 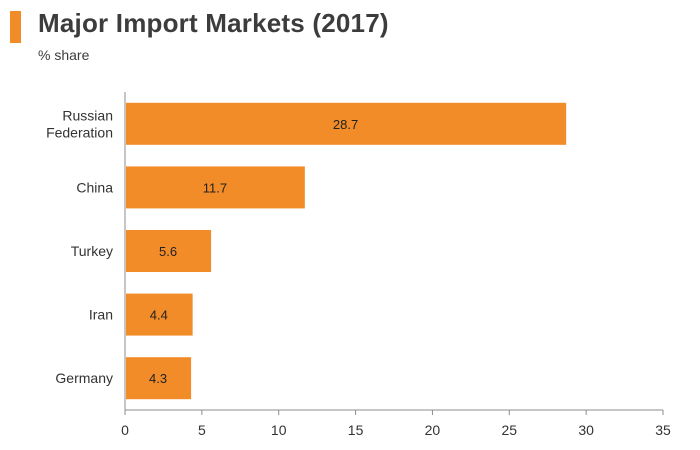 I want to click on category-label-4: Germany, so click(x=84, y=378).